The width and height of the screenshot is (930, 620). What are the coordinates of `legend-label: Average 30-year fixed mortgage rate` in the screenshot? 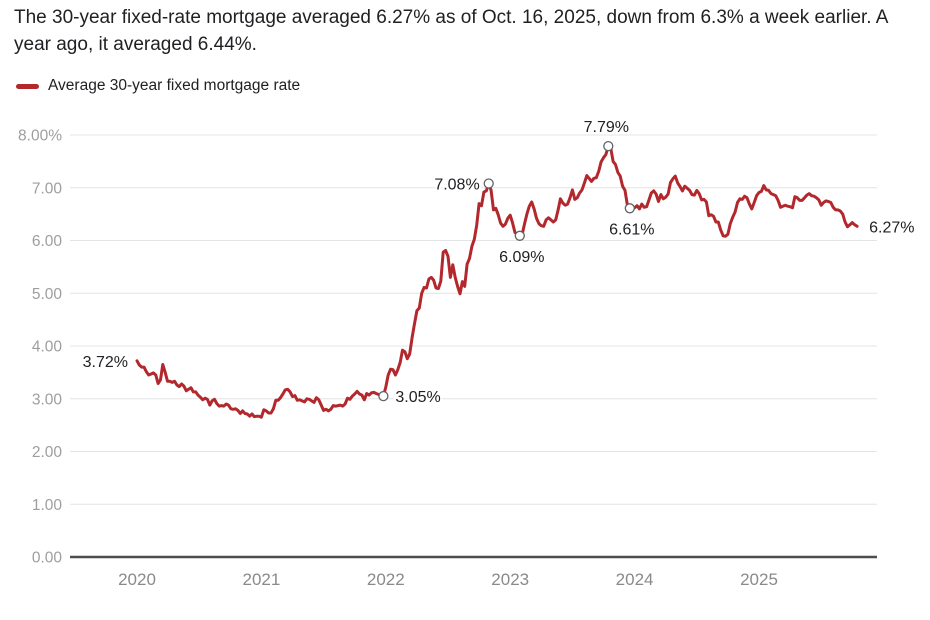 It's located at (174, 85).